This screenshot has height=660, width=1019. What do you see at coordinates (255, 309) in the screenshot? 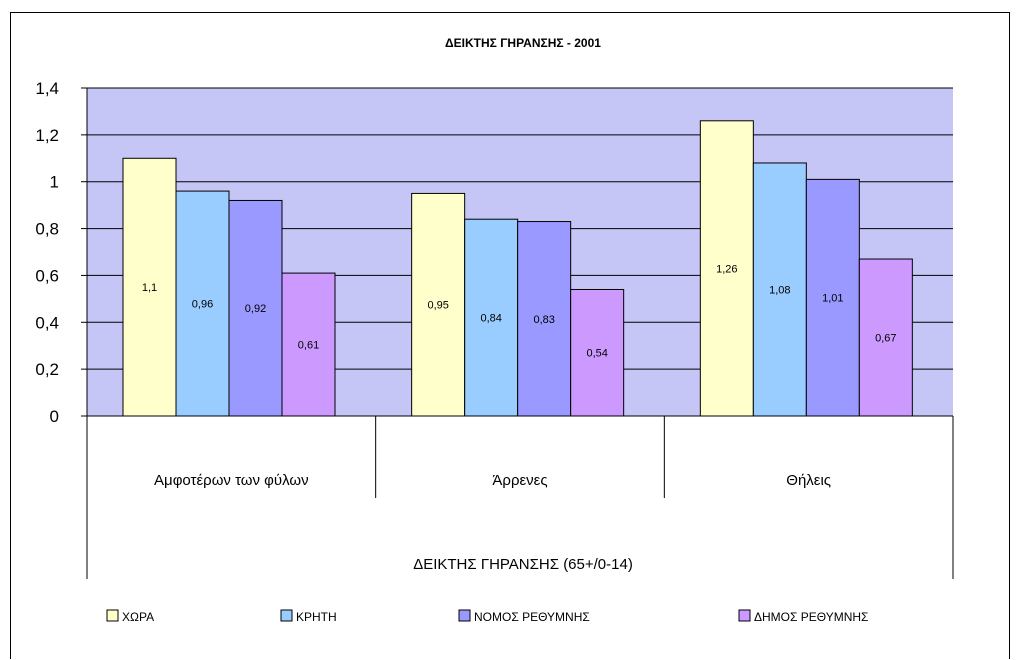
I see `data-label: 0,92` at bounding box center [255, 309].